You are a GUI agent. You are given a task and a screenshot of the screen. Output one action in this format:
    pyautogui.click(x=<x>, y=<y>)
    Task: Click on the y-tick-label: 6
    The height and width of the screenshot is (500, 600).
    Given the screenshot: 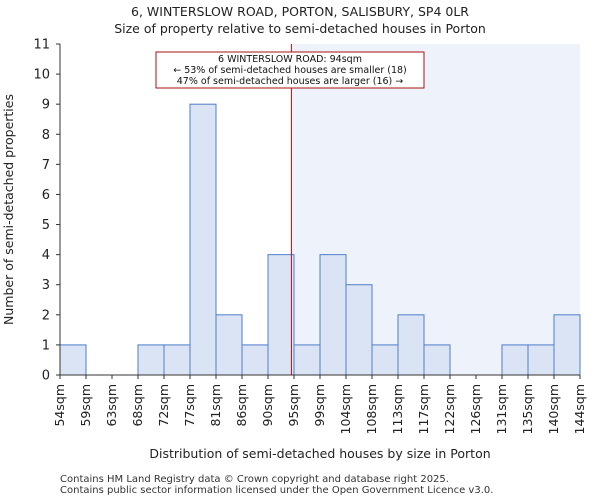 What is the action you would take?
    pyautogui.click(x=46, y=195)
    